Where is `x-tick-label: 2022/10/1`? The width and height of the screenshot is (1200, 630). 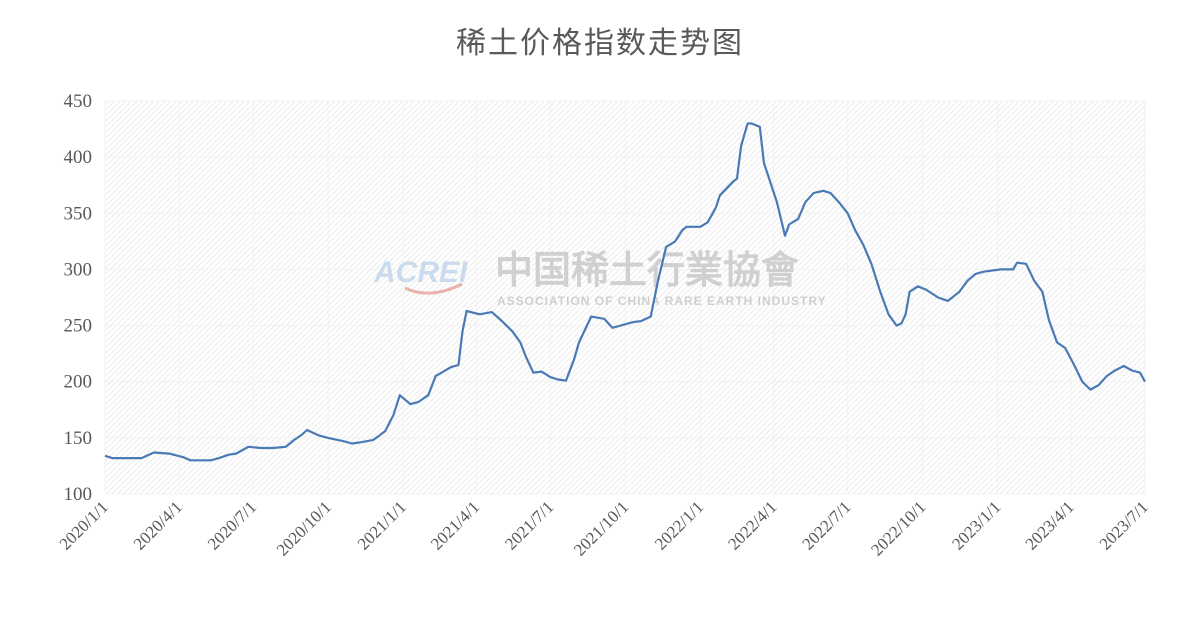 x-tick-label: 2022/10/1 is located at coordinates (898, 528).